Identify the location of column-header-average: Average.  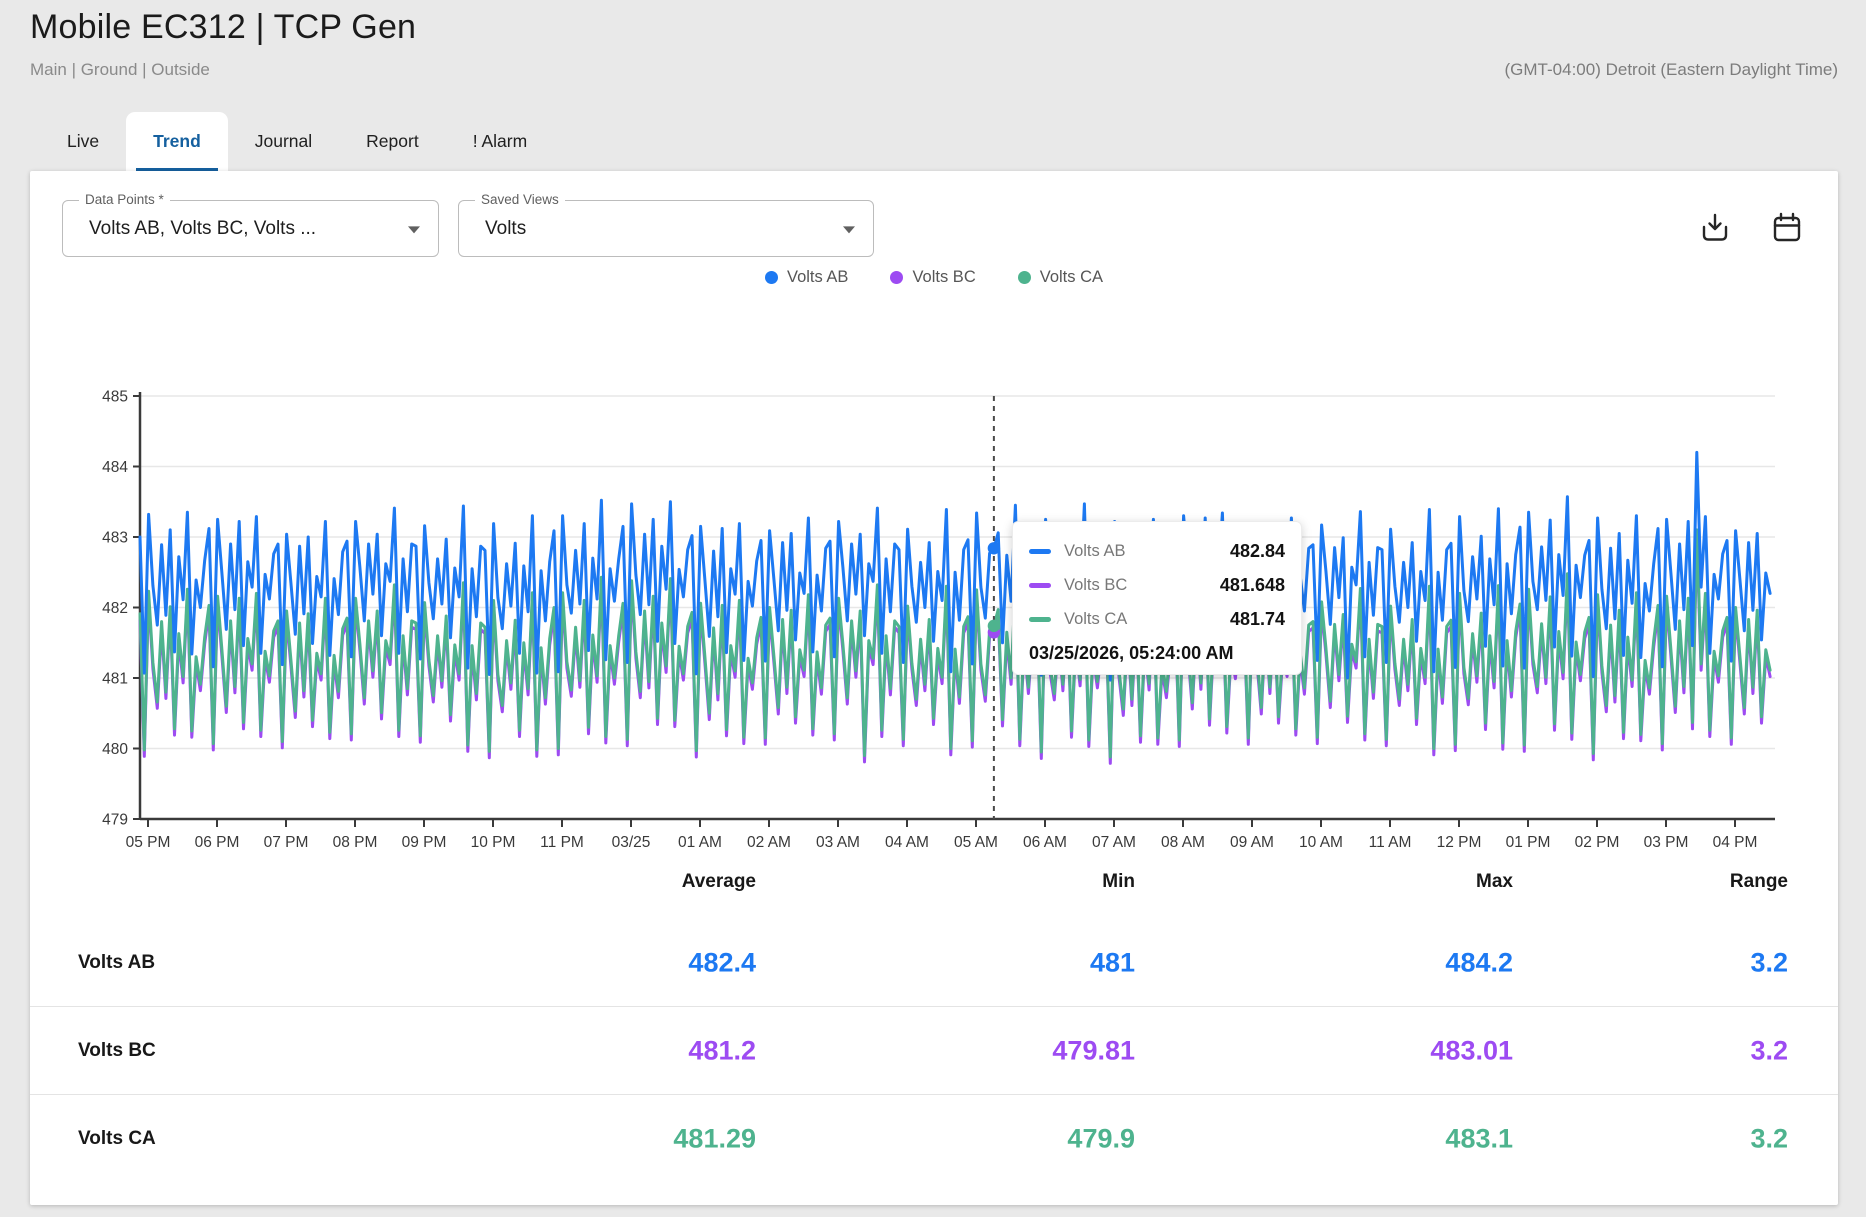
(718, 881).